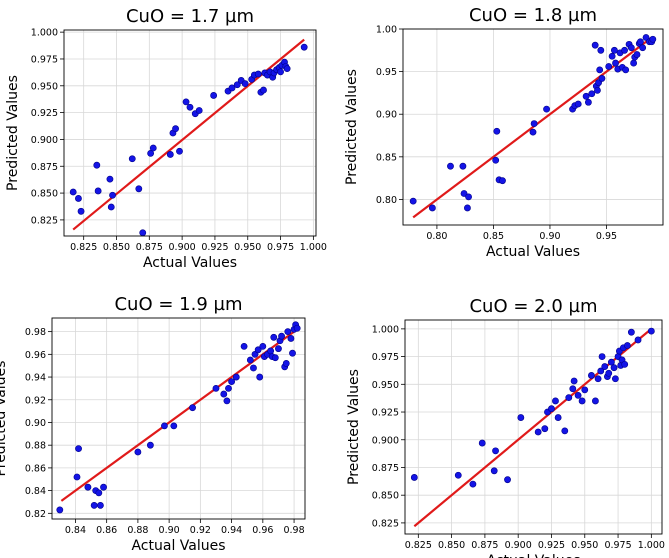 The width and height of the screenshot is (669, 558). What do you see at coordinates (190, 16) in the screenshot?
I see `chart-title: CuO = 1.7 µm` at bounding box center [190, 16].